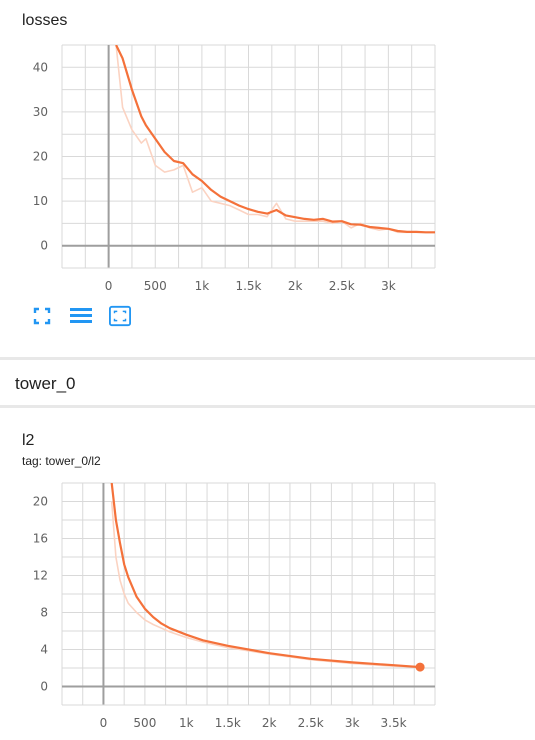 This screenshot has height=740, width=535. What do you see at coordinates (40, 112) in the screenshot?
I see `y-tick-label: 30` at bounding box center [40, 112].